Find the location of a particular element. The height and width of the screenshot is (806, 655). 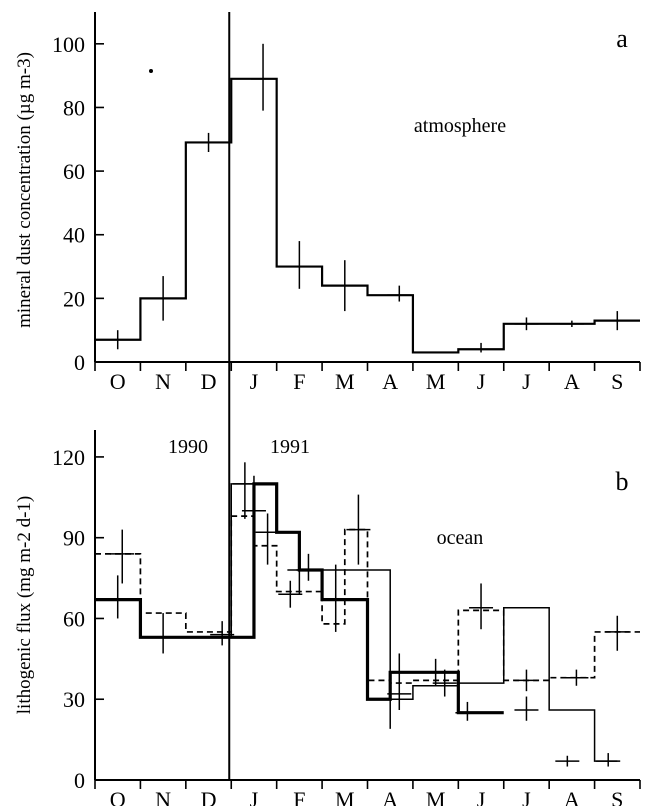

marker-dot is located at coordinates (151, 71).